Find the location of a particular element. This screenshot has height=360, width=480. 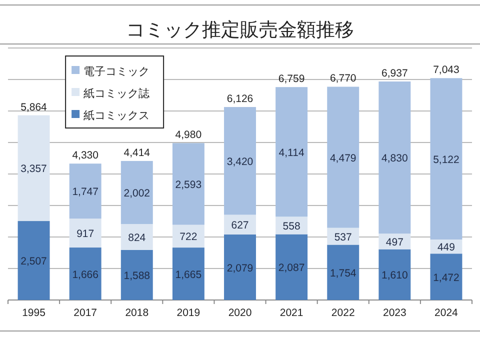

x-tick-label: 2023 is located at coordinates (394, 313).